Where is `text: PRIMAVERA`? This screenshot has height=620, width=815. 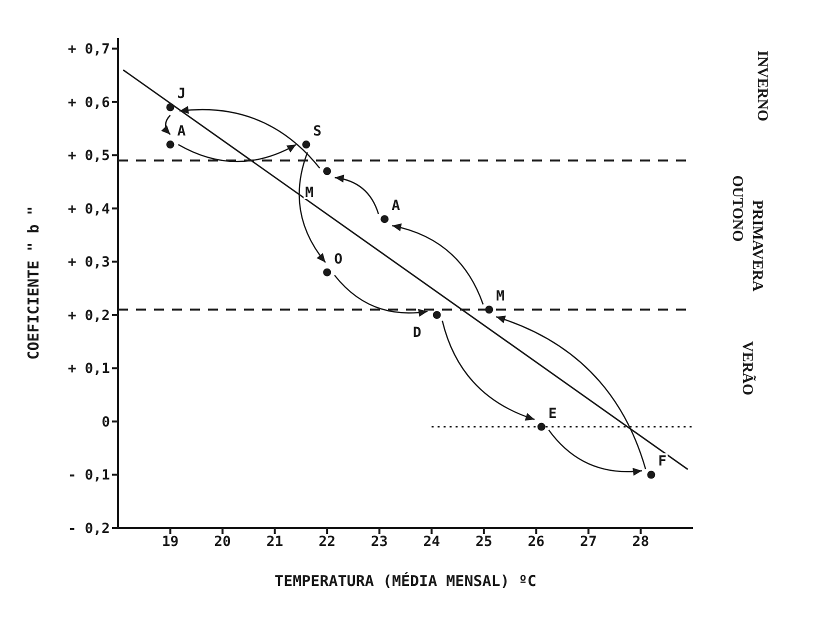 text: PRIMAVERA is located at coordinates (757, 246).